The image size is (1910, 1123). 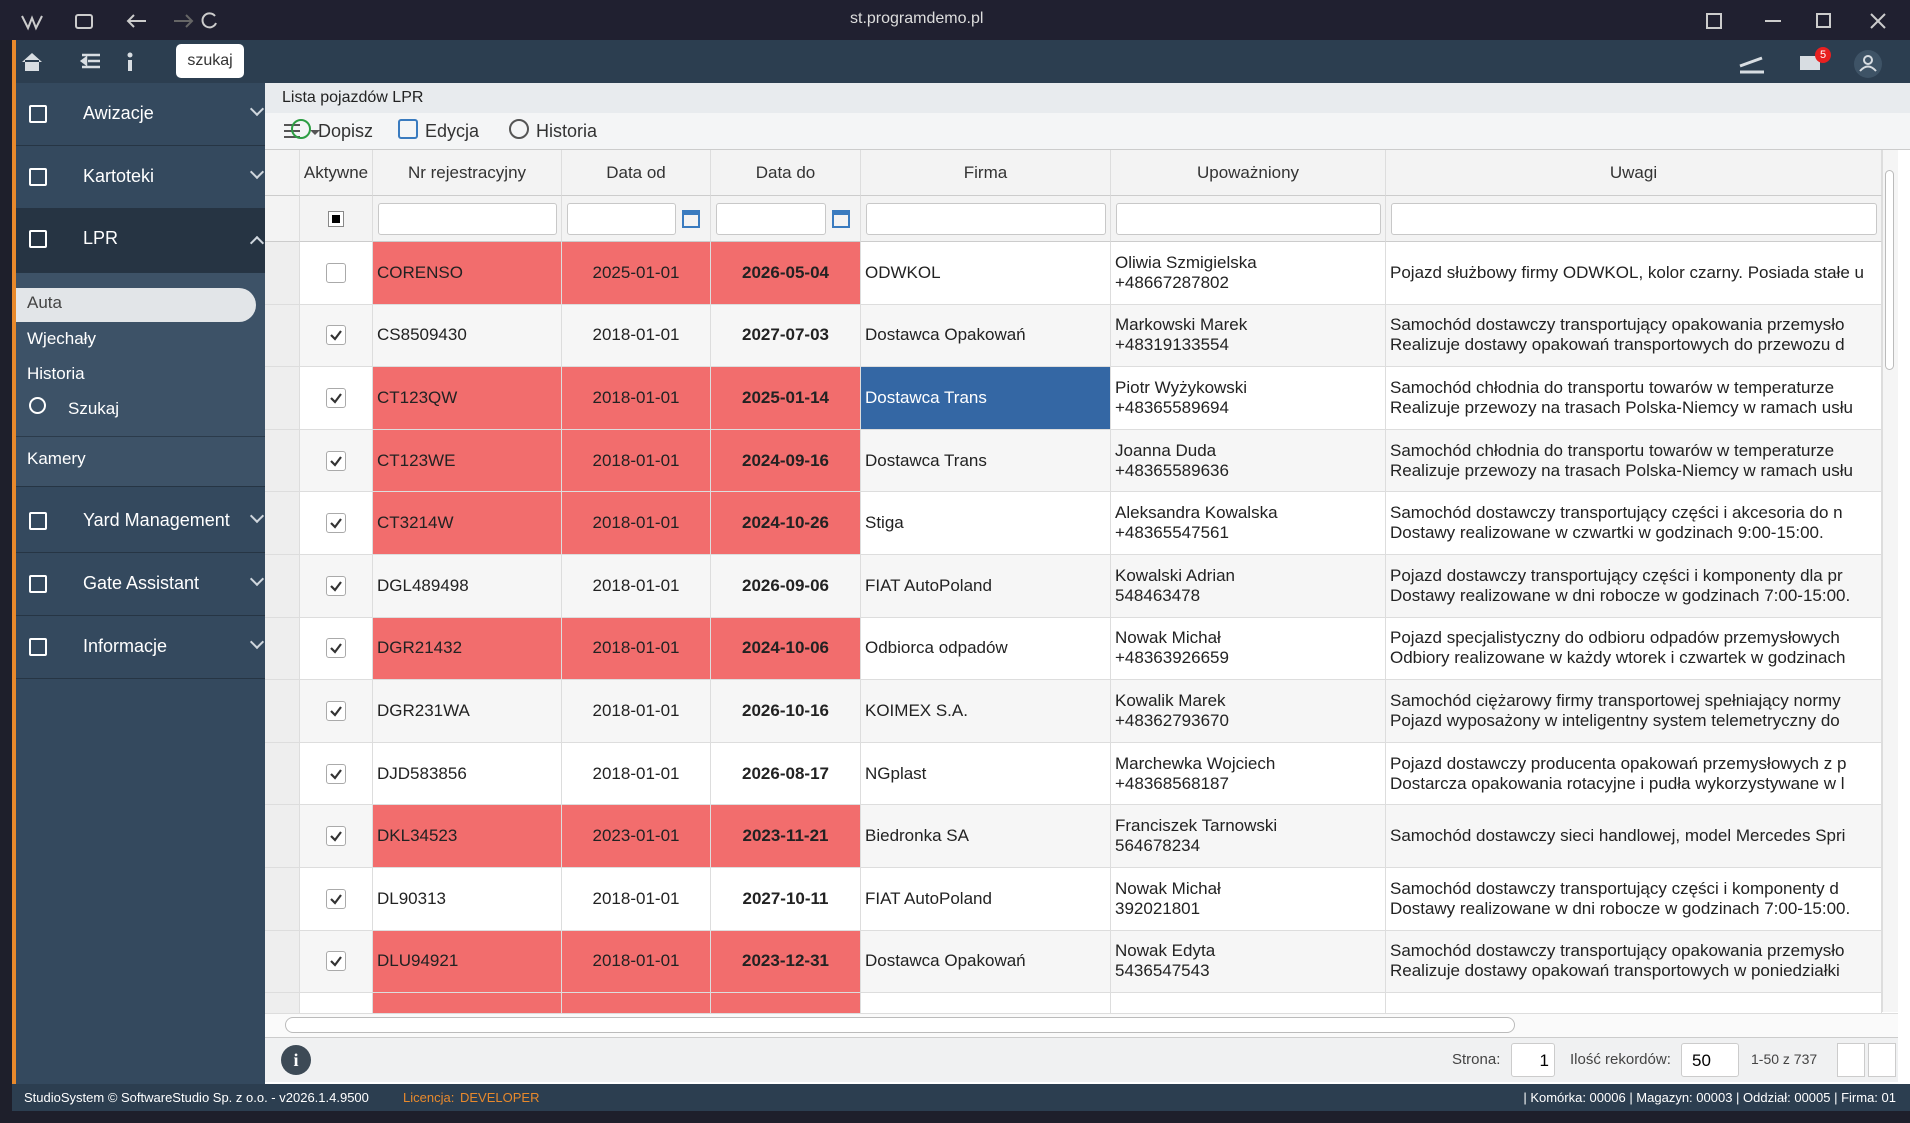 I want to click on submenu-item: Wjechały, so click(x=61, y=338).